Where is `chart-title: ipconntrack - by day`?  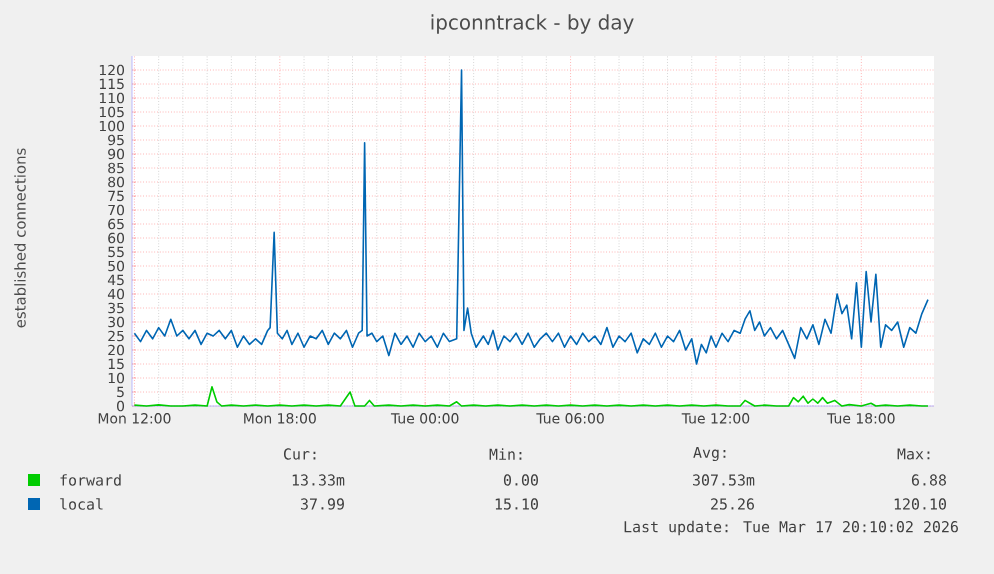 chart-title: ipconntrack - by day is located at coordinates (532, 24).